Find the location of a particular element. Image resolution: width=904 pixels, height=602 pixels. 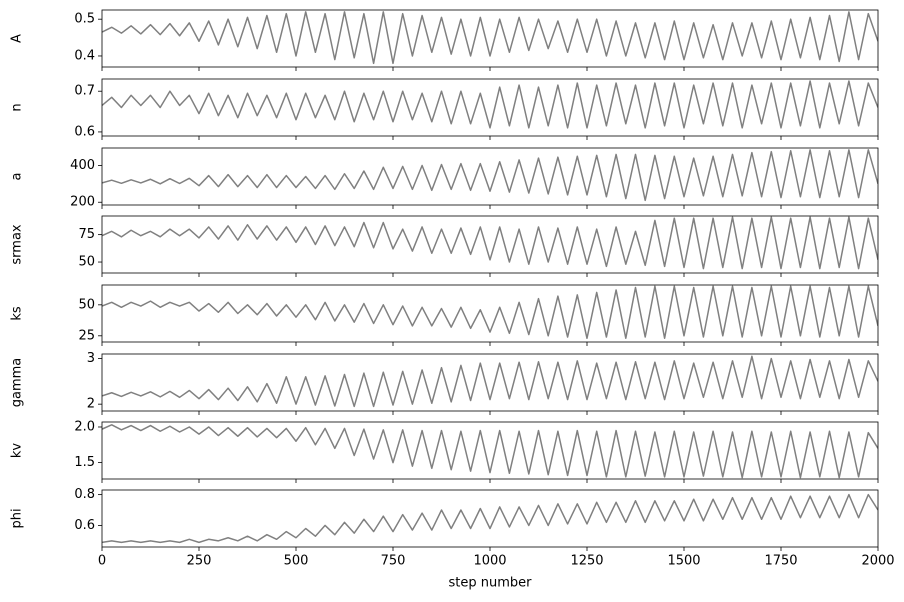

panel-frame is located at coordinates (490, 382).